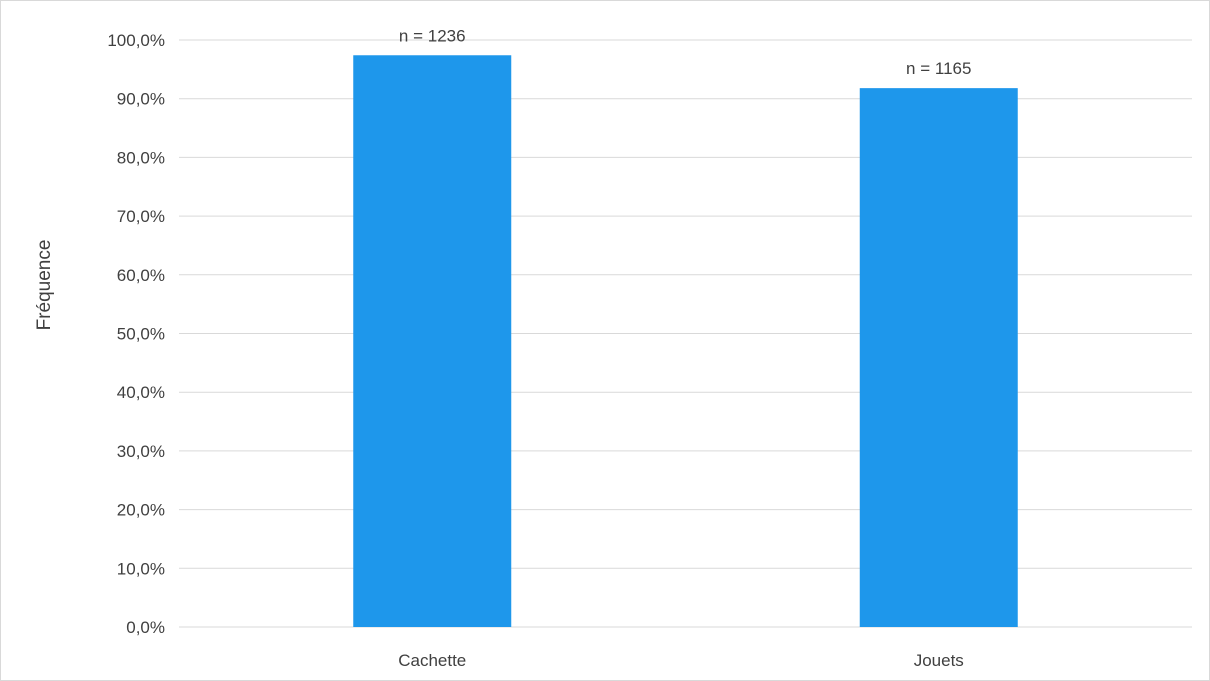 The width and height of the screenshot is (1210, 681). I want to click on y-tick-label: 90,0%, so click(141, 99).